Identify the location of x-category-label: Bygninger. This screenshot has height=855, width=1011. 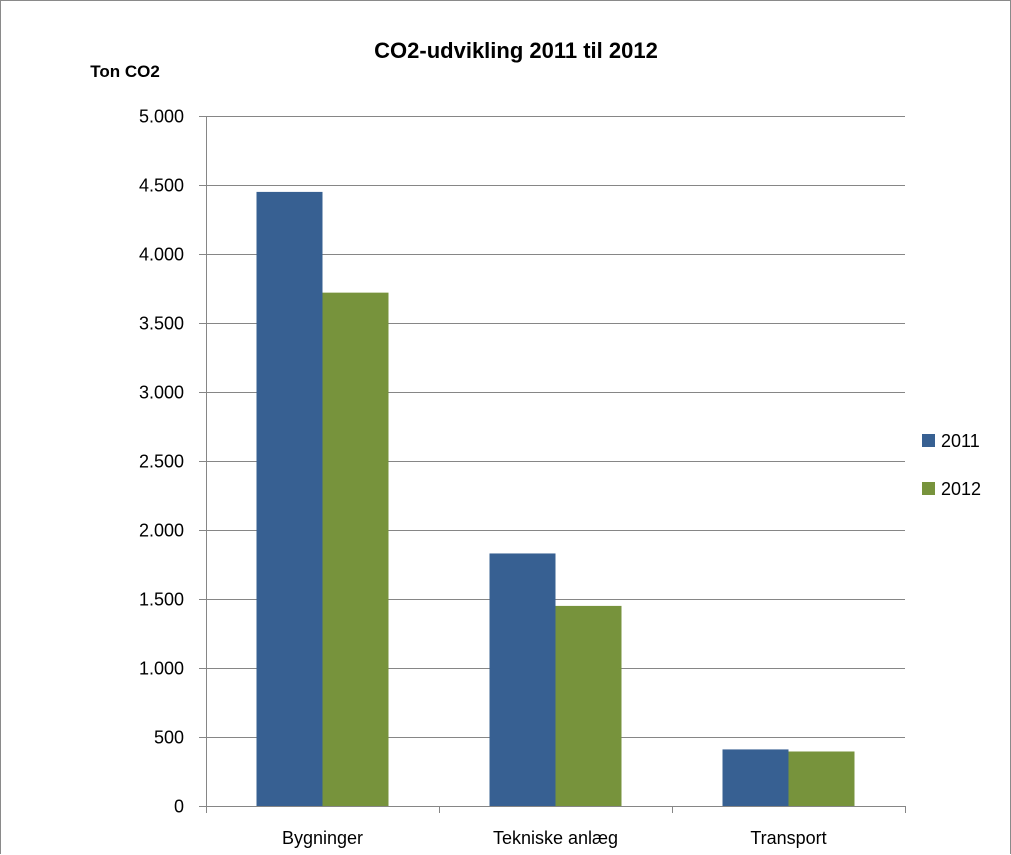
(322, 838).